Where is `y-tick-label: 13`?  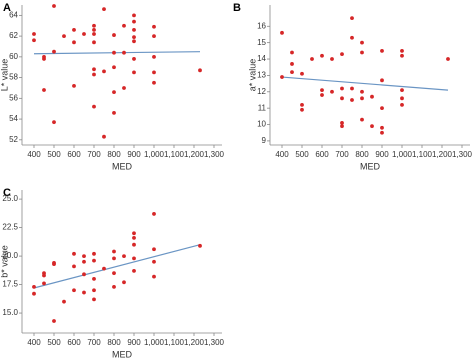
y-tick-label: 13 is located at coordinates (261, 75).